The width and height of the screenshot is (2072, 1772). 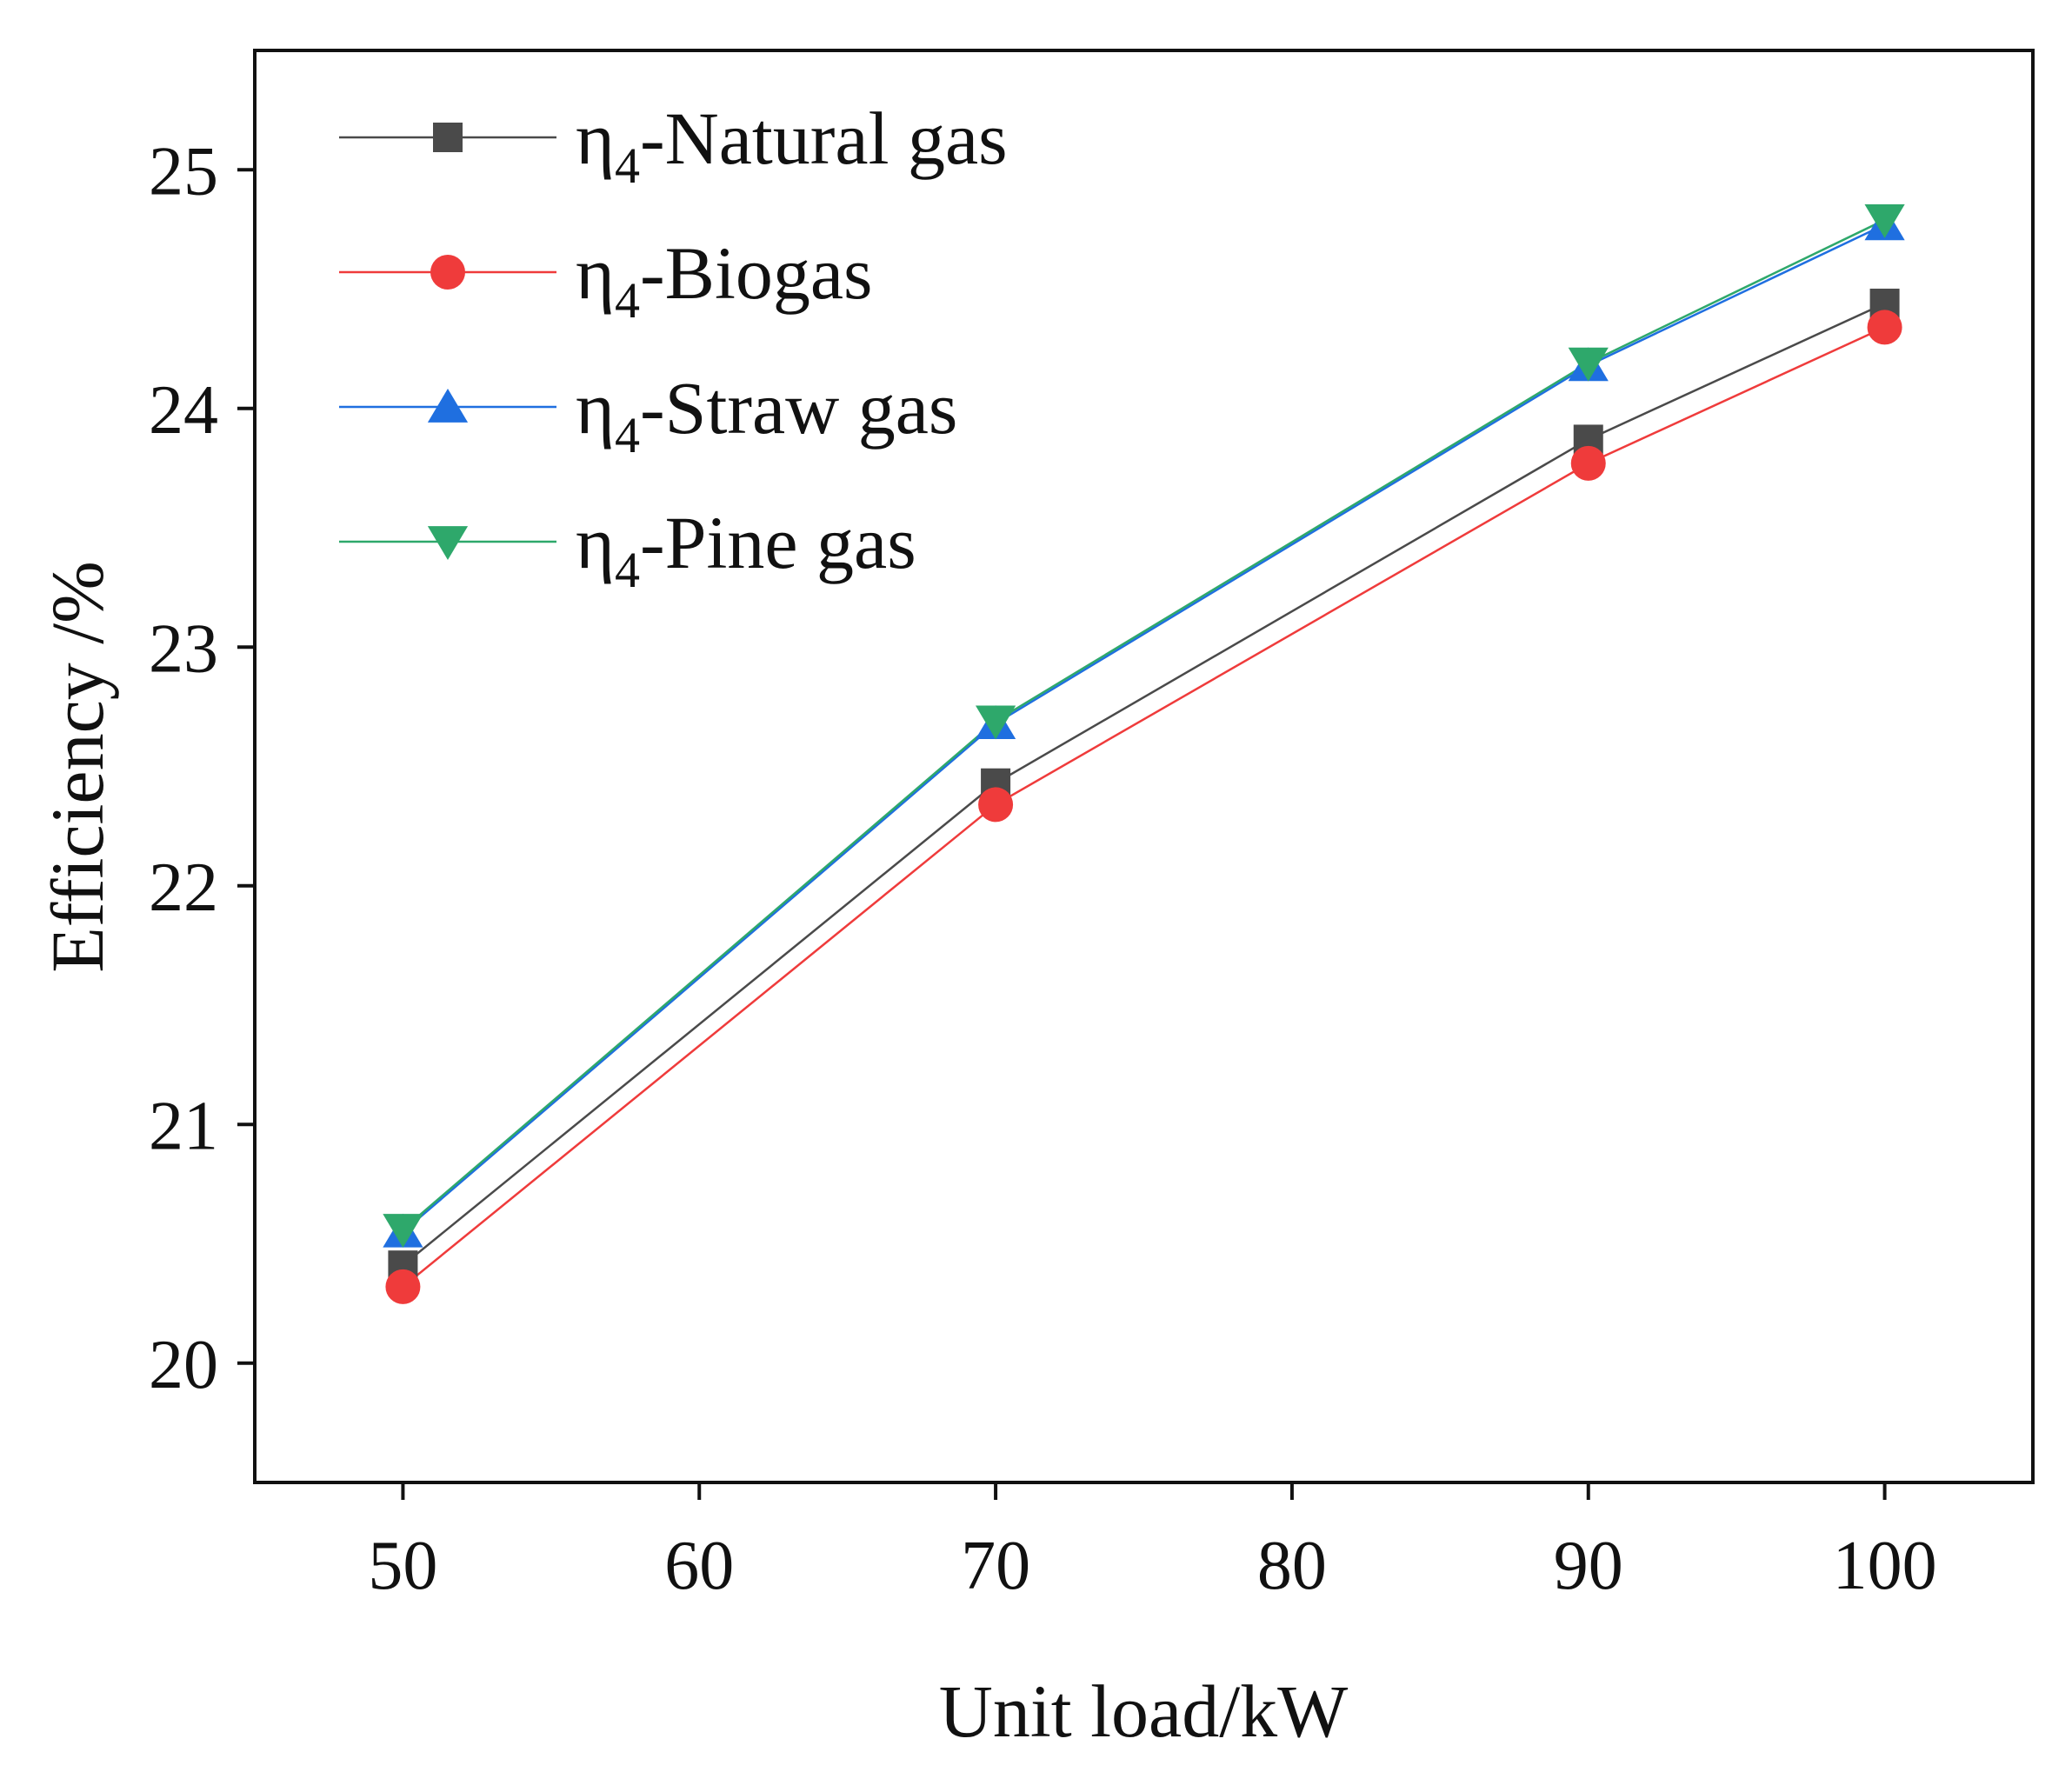 I want to click on y-tick-label: 21, so click(x=183, y=1126).